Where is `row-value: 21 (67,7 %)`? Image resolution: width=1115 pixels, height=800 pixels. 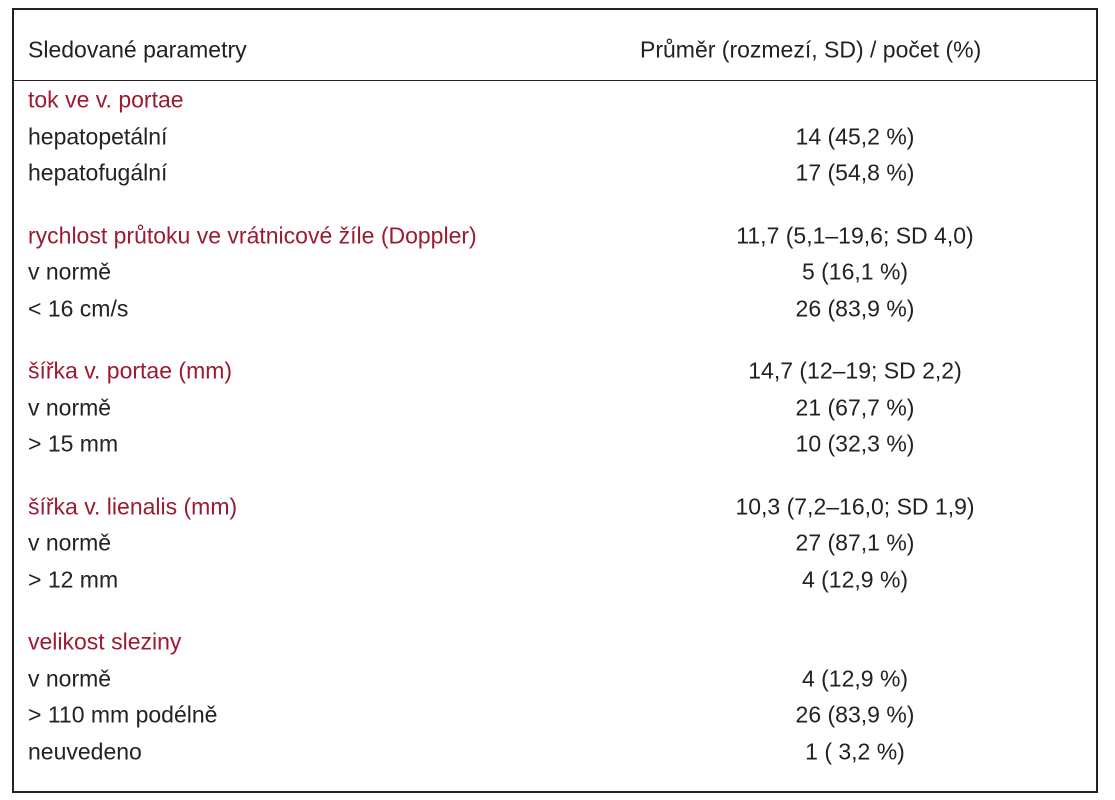 row-value: 21 (67,7 %) is located at coordinates (855, 407).